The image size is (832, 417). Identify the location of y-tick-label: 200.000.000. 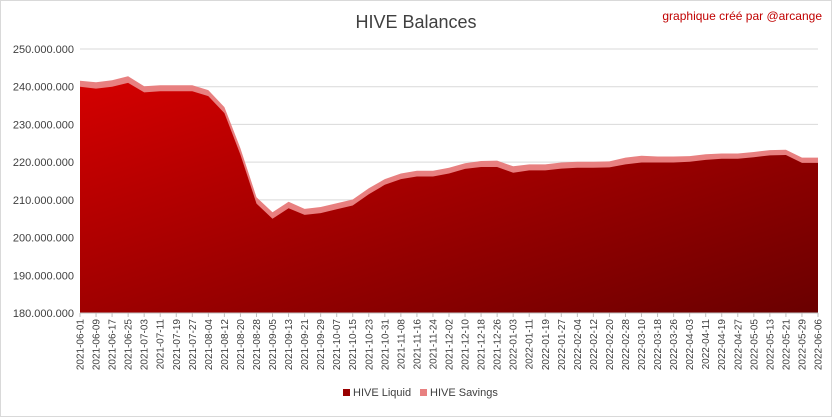
(43, 239).